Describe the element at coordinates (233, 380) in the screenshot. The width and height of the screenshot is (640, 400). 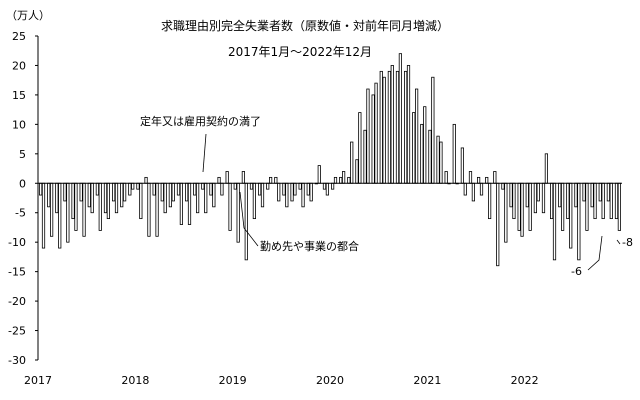
I see `x-tick-label: 2019` at that location.